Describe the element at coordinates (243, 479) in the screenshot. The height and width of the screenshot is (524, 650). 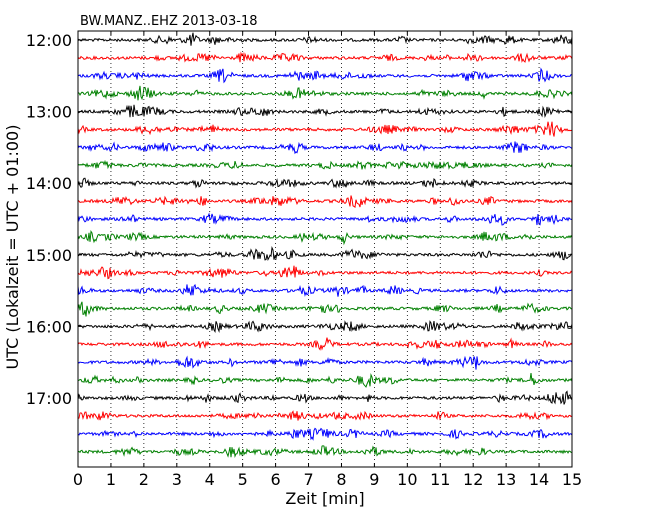
I see `x-tick-label: 5` at that location.